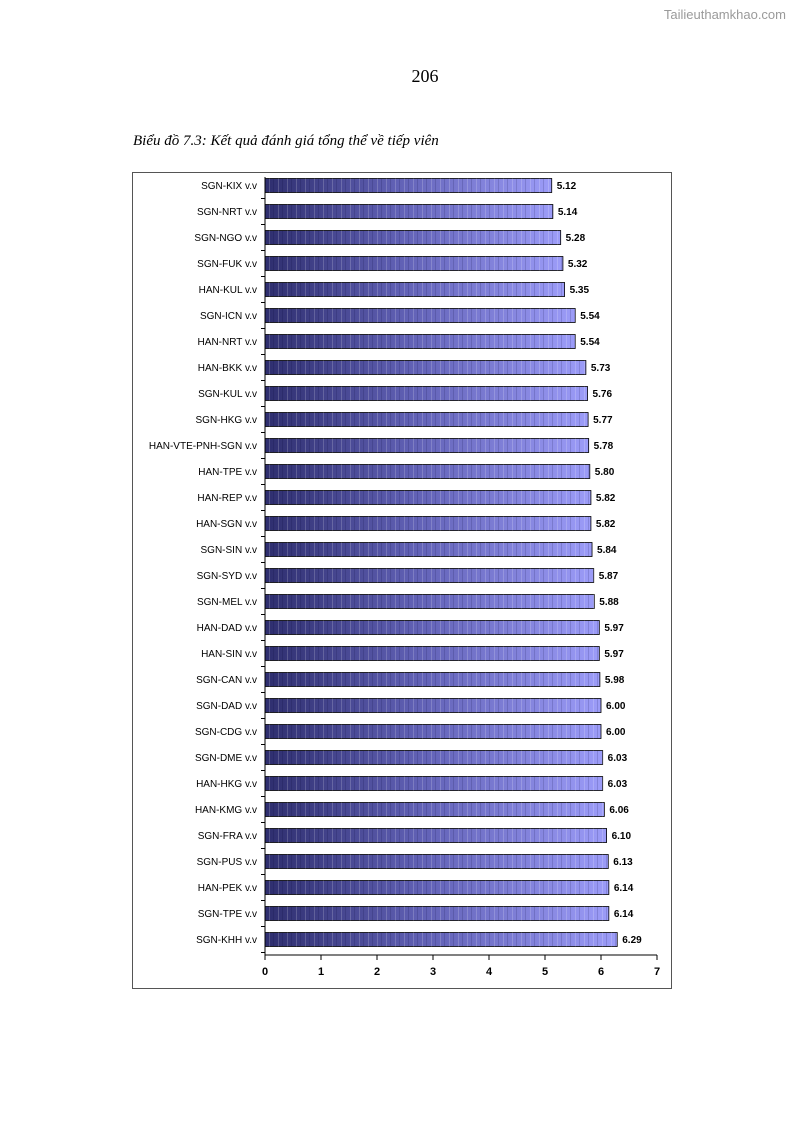 The image size is (794, 1123). What do you see at coordinates (605, 472) in the screenshot?
I see `value-label: 5.80` at bounding box center [605, 472].